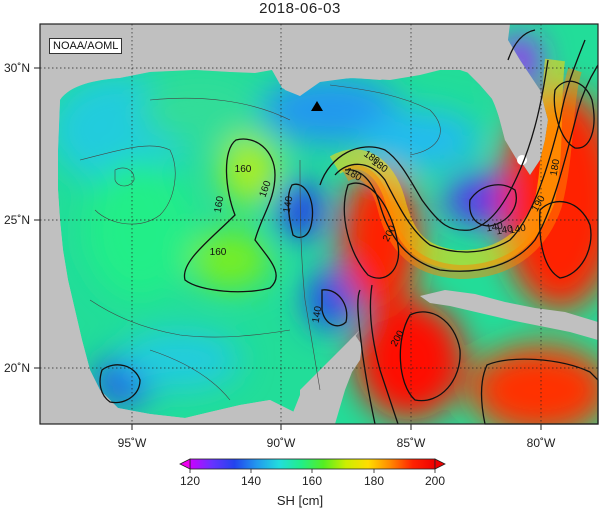  What do you see at coordinates (312, 481) in the screenshot?
I see `colorbar-tick: 160` at bounding box center [312, 481].